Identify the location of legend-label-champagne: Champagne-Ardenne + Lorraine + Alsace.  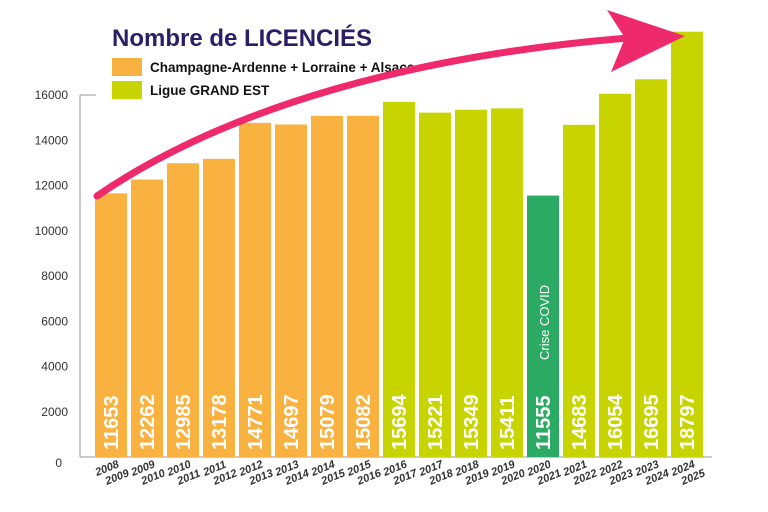
(282, 67).